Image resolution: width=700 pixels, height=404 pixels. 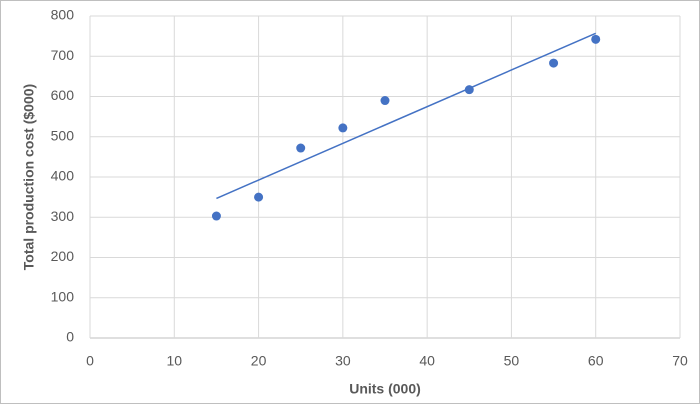 I want to click on x-tick-label: 30, so click(x=343, y=361).